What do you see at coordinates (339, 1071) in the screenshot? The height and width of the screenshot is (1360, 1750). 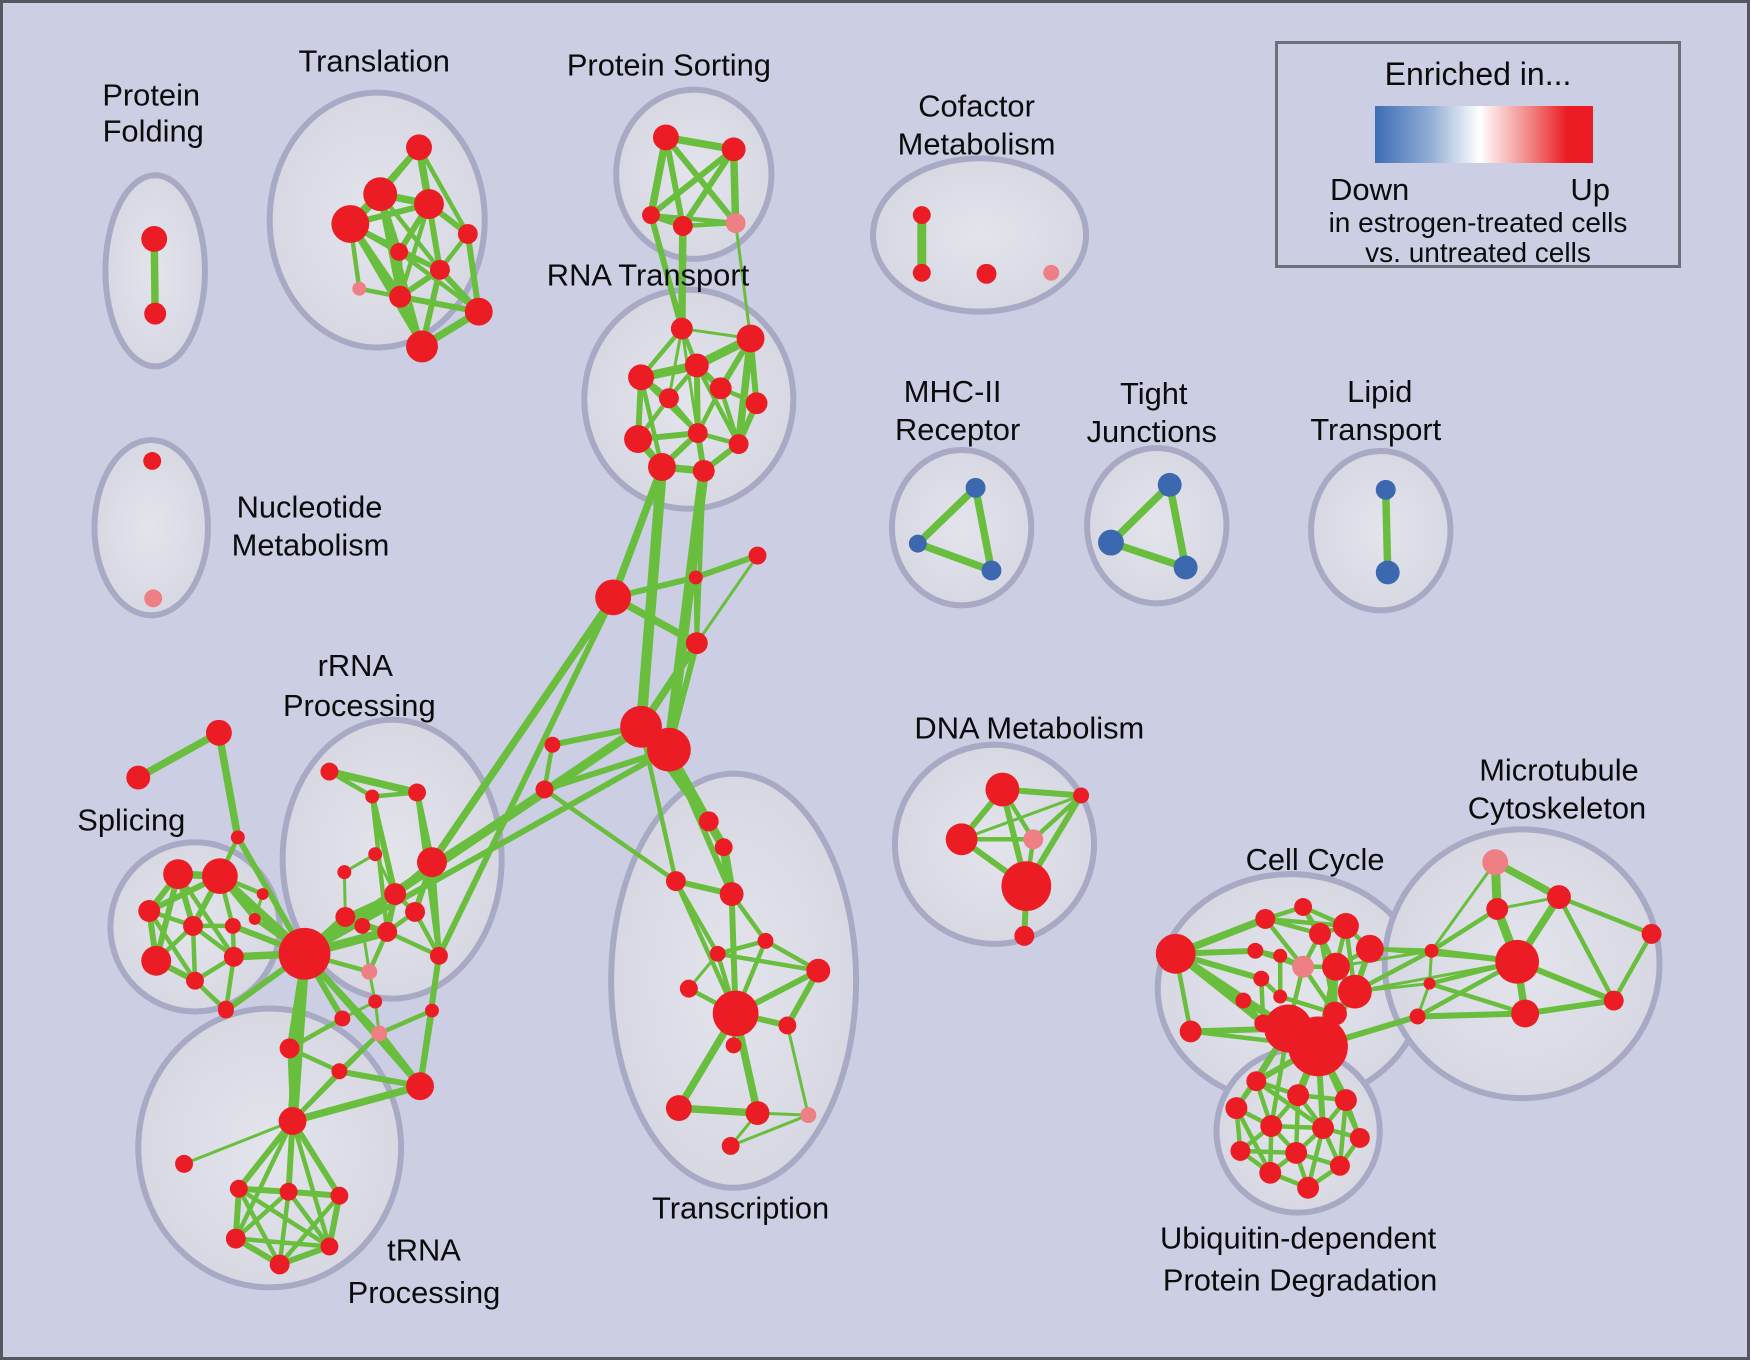 I see `node-RR17` at bounding box center [339, 1071].